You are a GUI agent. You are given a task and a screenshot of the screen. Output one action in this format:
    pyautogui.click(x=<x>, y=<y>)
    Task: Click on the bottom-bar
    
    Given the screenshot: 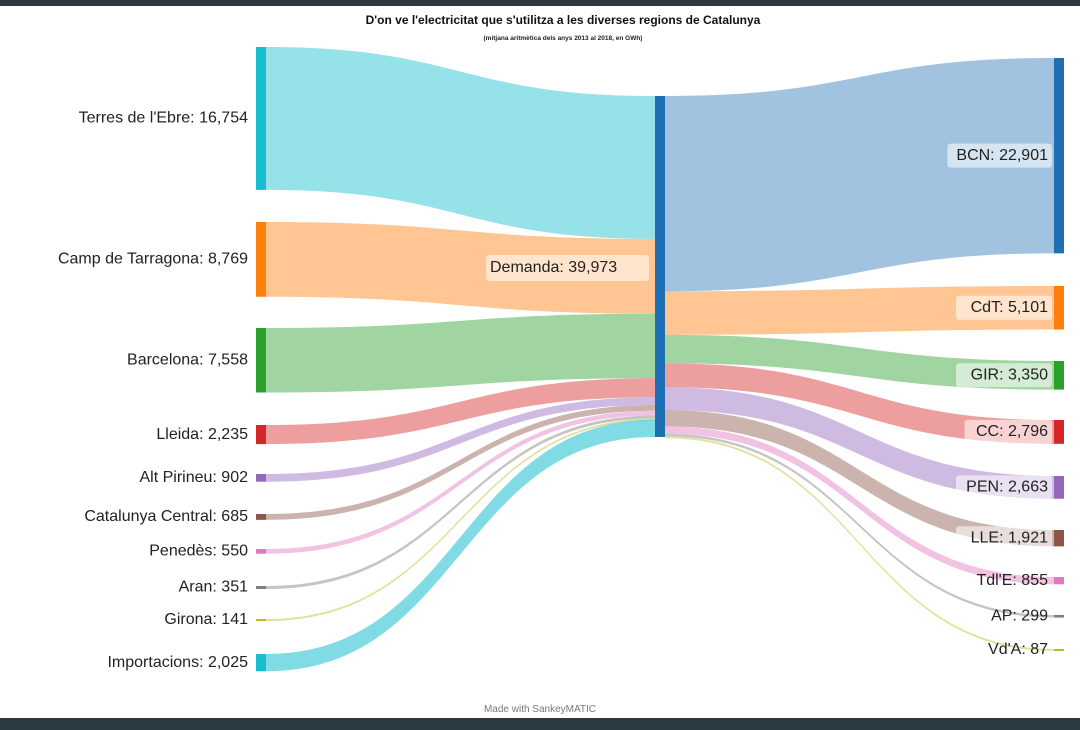 What is the action you would take?
    pyautogui.click(x=540, y=724)
    